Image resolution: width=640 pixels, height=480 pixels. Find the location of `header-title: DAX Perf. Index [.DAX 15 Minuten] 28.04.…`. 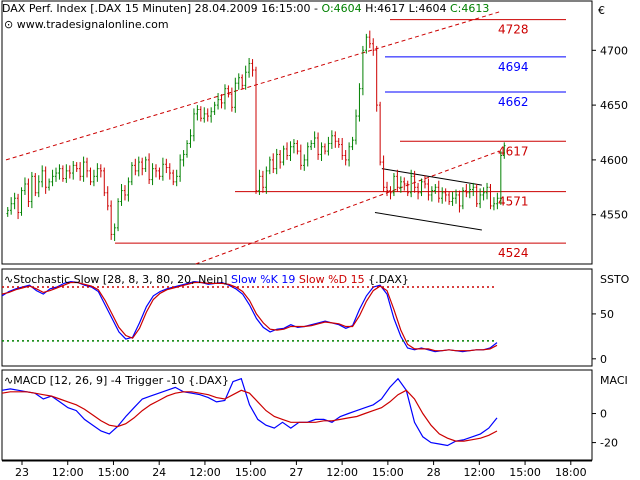

header-title: DAX Perf. Index [.DAX 15 Minuten] 28.04.… is located at coordinates (162, 8).